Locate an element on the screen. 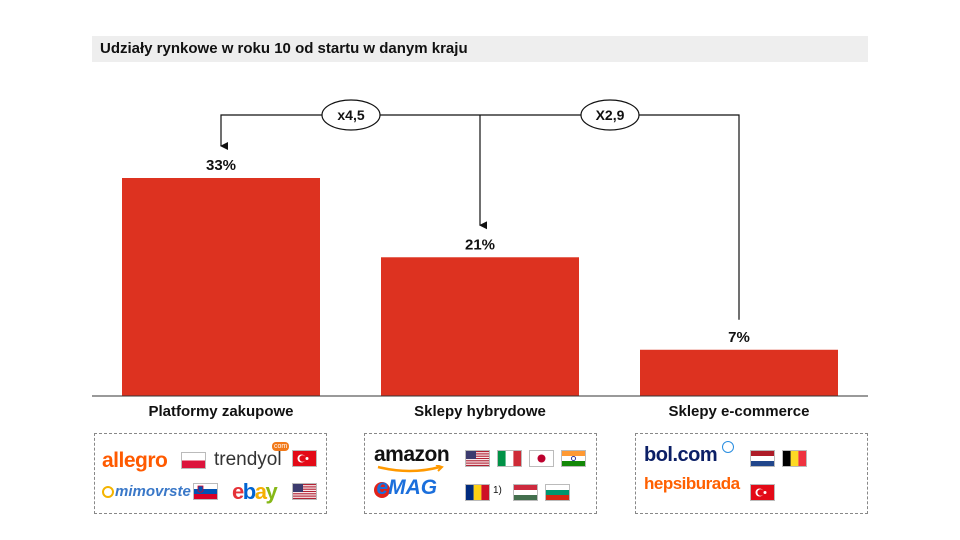 The image size is (960, 540). category-label-ecommerce: Sklepy e-commerce is located at coordinates (739, 411).